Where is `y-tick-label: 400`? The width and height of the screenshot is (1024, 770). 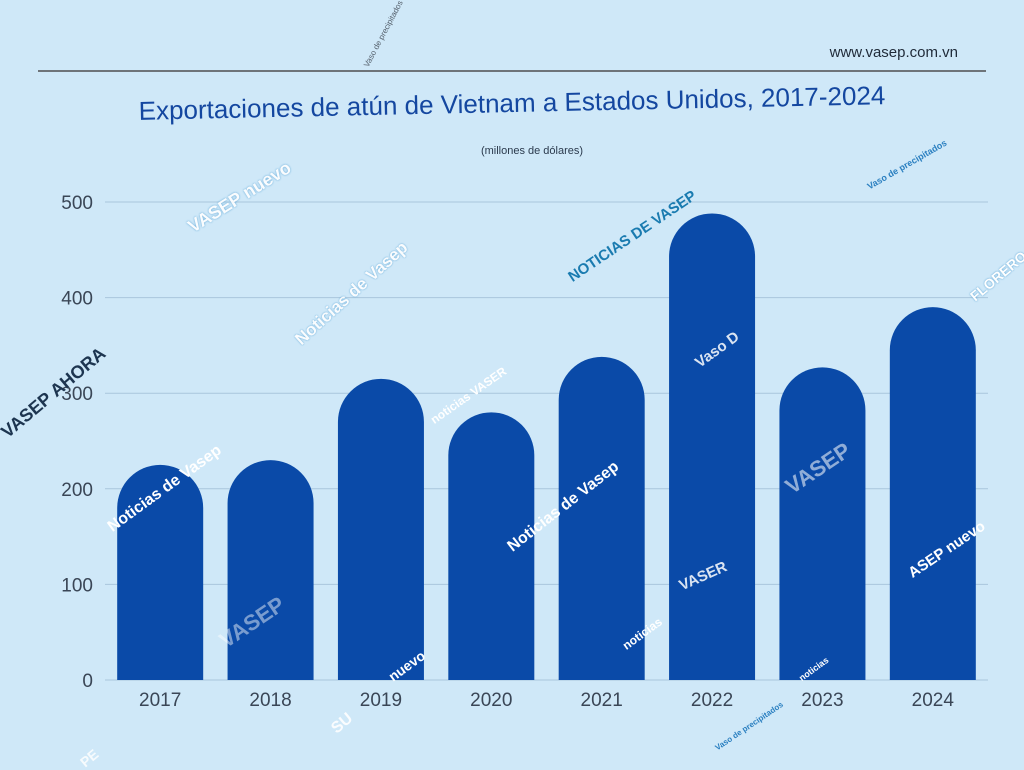 y-tick-label: 400 is located at coordinates (77, 299).